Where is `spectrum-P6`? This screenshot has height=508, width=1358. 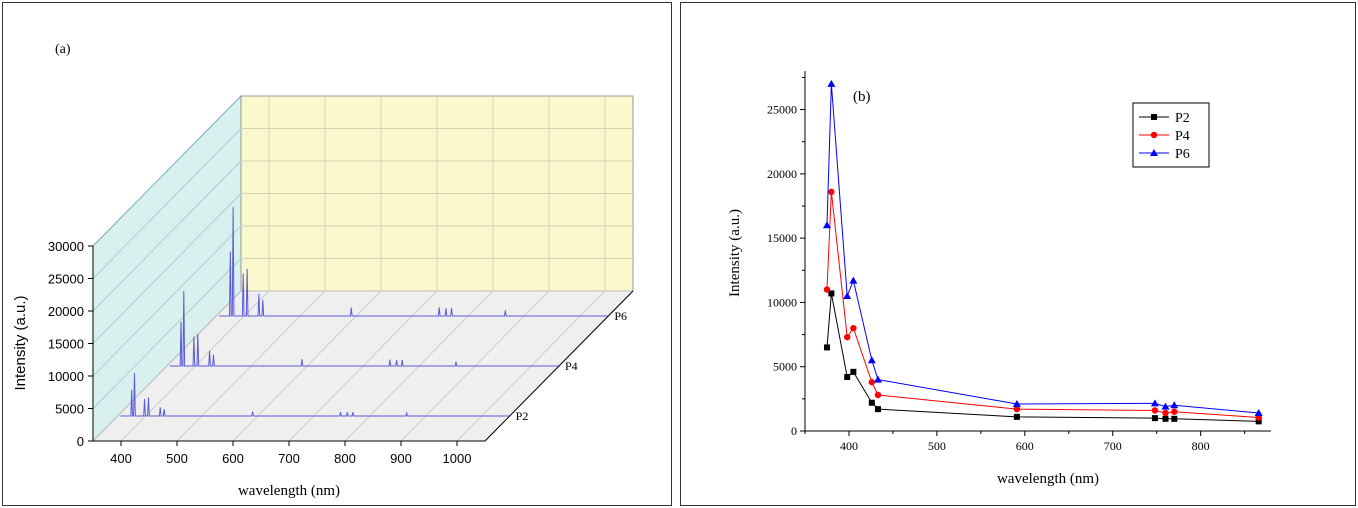 spectrum-P6 is located at coordinates (414, 262).